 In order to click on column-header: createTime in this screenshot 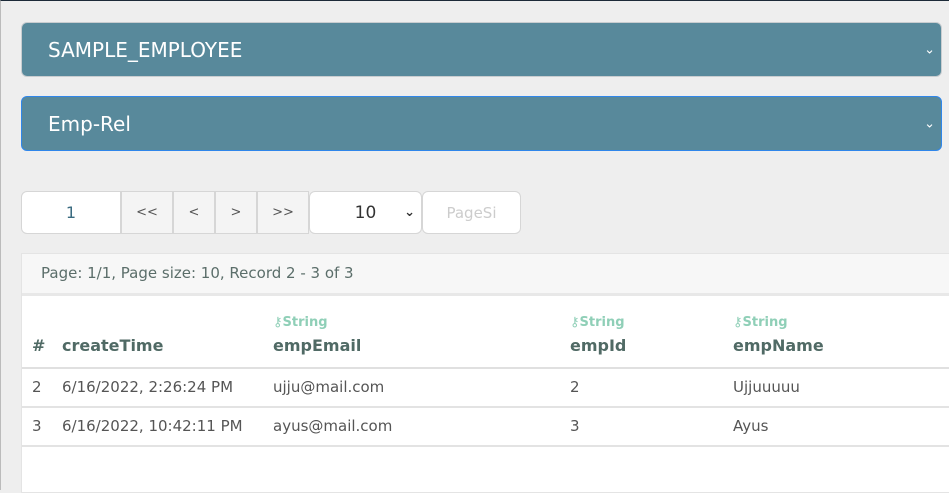, I will do `click(157, 332)`.